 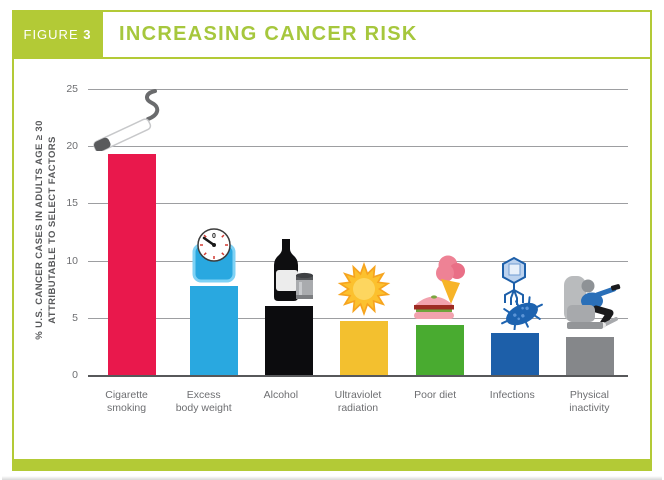 I want to click on bar-ultraviolet-radiation, so click(x=364, y=348).